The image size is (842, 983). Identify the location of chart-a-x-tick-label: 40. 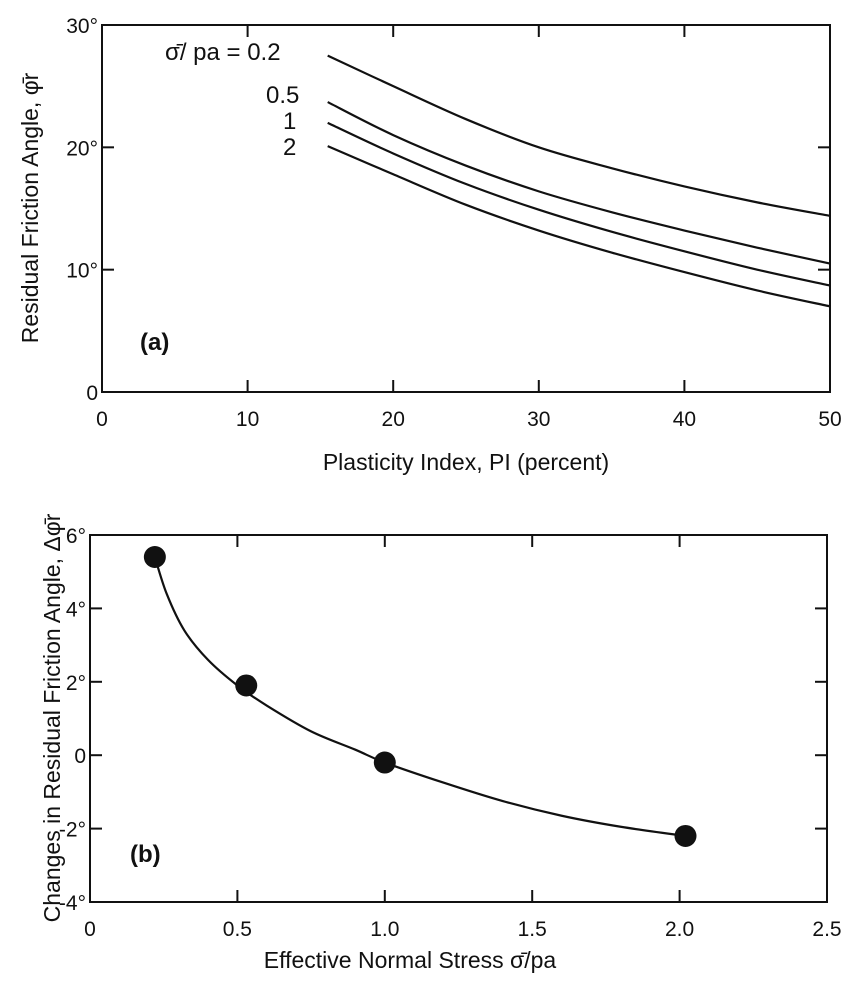
(684, 419).